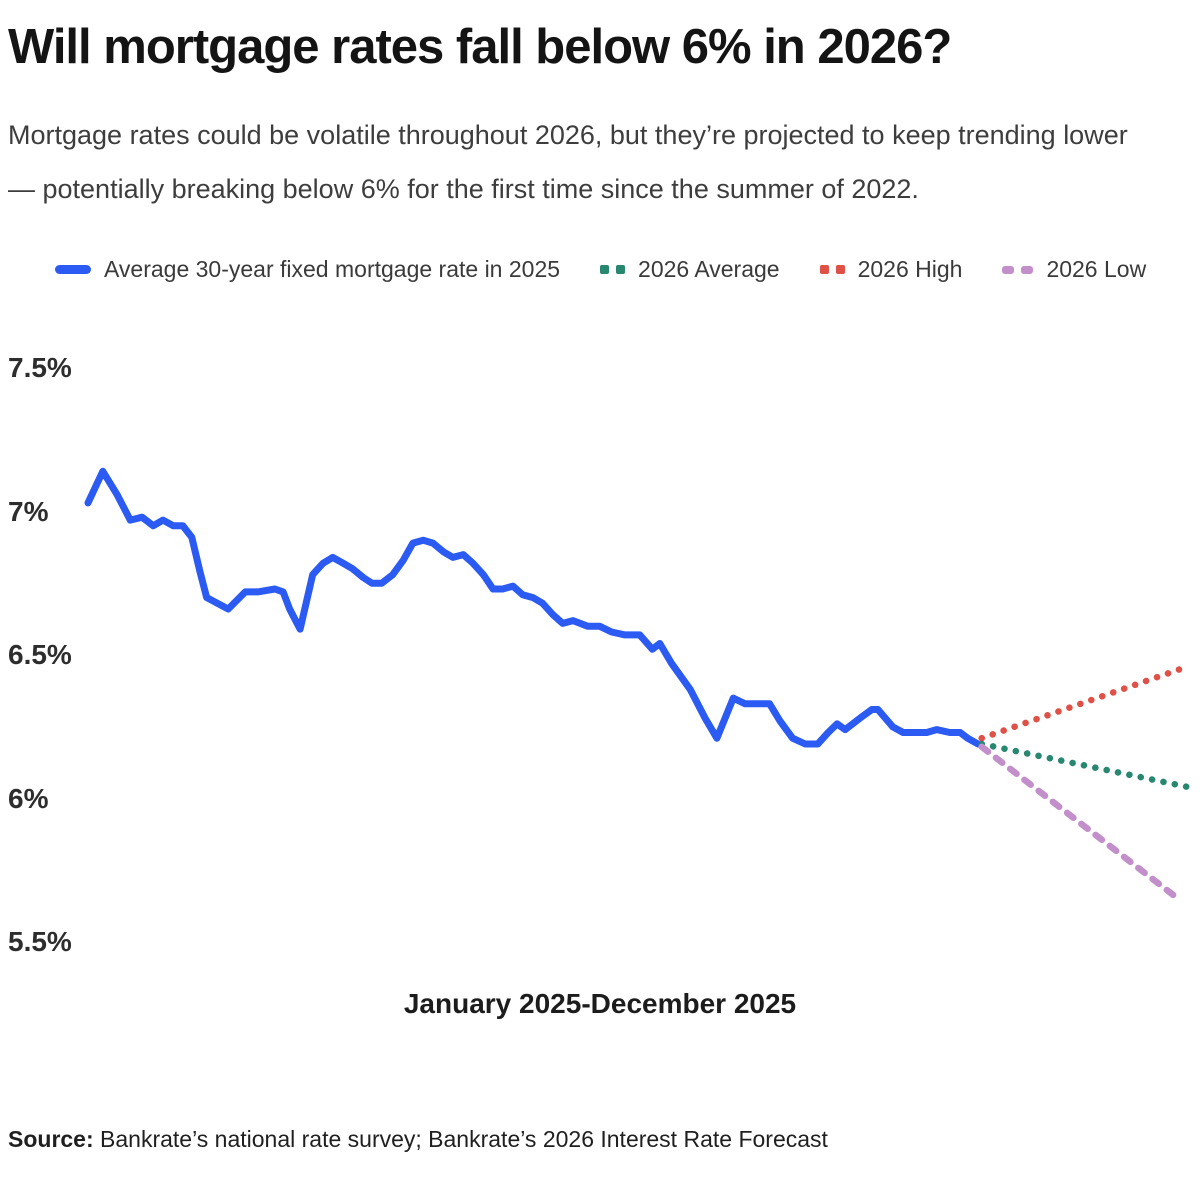 The width and height of the screenshot is (1200, 1200). I want to click on legend-item-2026-high: 2026 High, so click(891, 269).